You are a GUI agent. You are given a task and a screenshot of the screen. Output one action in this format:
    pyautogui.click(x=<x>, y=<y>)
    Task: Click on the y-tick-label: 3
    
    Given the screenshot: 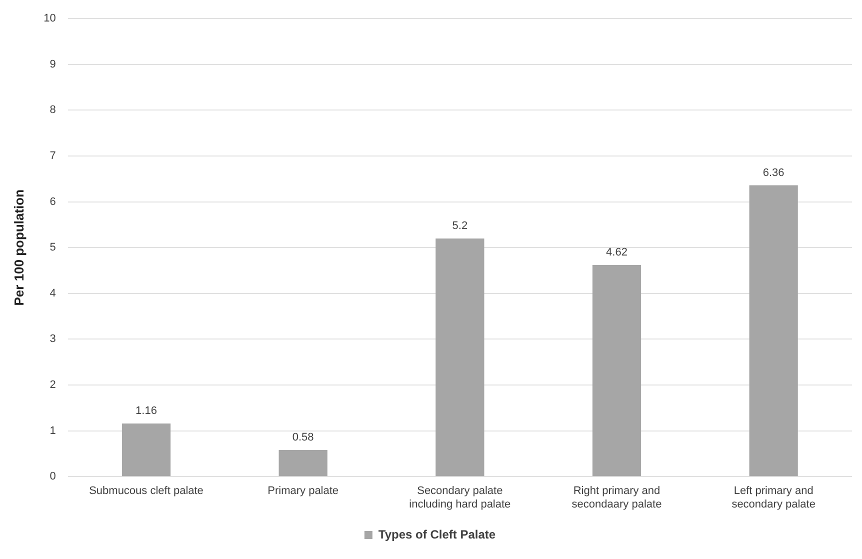 What is the action you would take?
    pyautogui.click(x=53, y=339)
    